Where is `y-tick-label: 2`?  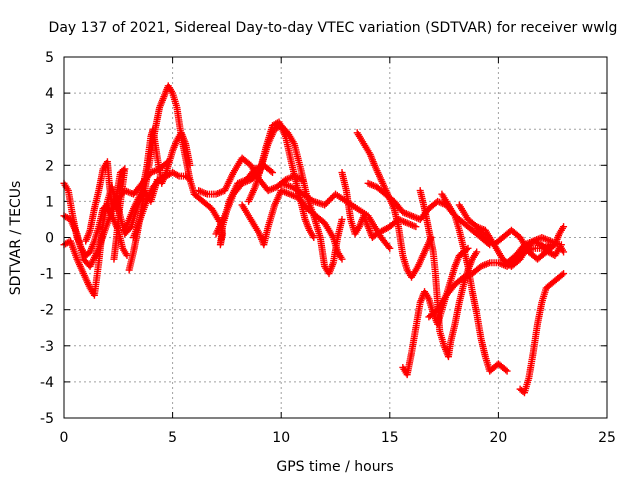
y-tick-label: 2 is located at coordinates (49, 166).